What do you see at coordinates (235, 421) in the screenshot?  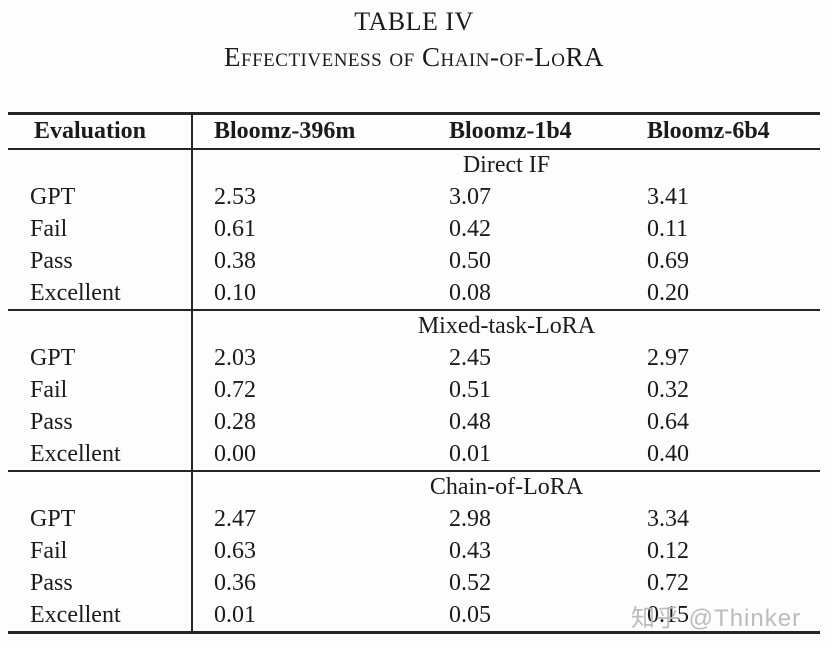 I see `cell-value: 0.28` at bounding box center [235, 421].